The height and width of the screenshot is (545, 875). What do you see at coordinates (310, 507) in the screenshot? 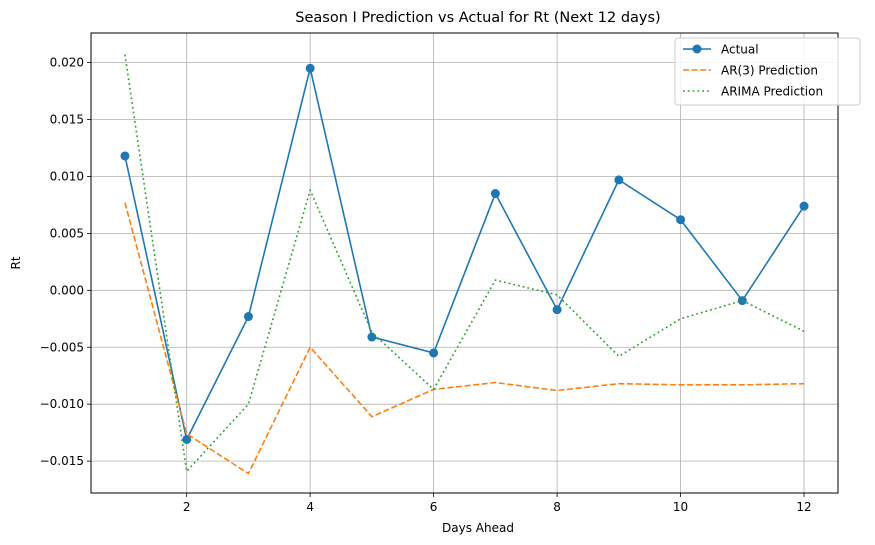
I see `x-tick-label: 4` at bounding box center [310, 507].